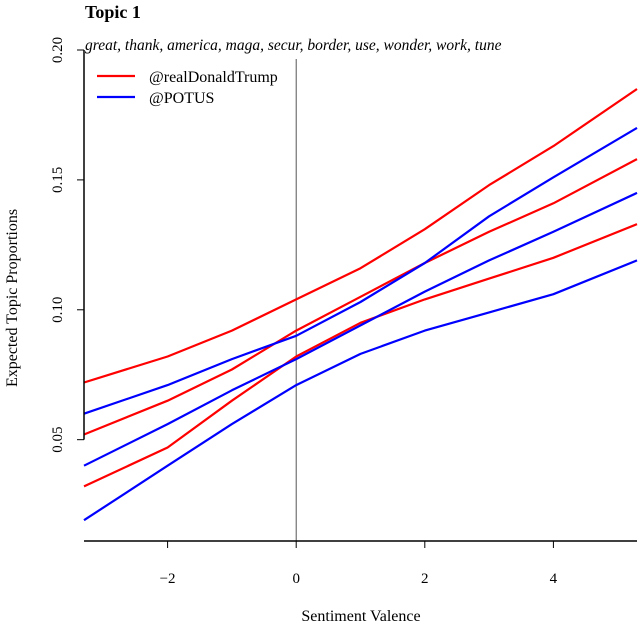 The height and width of the screenshot is (627, 640). What do you see at coordinates (113, 12) in the screenshot?
I see `chart-title: Topic 1` at bounding box center [113, 12].